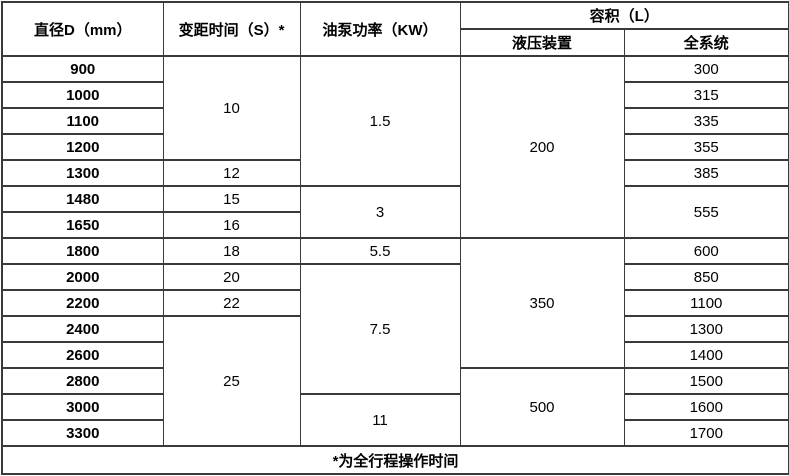 This screenshot has height=476, width=789. I want to click on header-row-2: 液压装置 全系统, so click(395, 42).